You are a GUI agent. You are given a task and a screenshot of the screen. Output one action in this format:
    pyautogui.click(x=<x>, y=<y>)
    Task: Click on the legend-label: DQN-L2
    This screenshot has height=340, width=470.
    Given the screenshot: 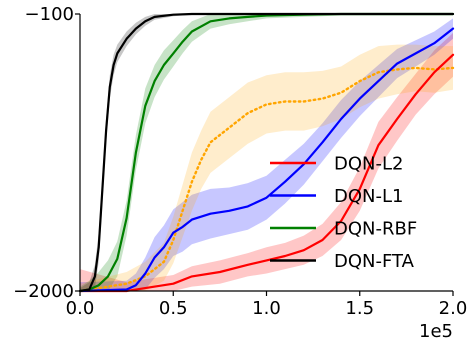 What is the action you would take?
    pyautogui.click(x=368, y=164)
    